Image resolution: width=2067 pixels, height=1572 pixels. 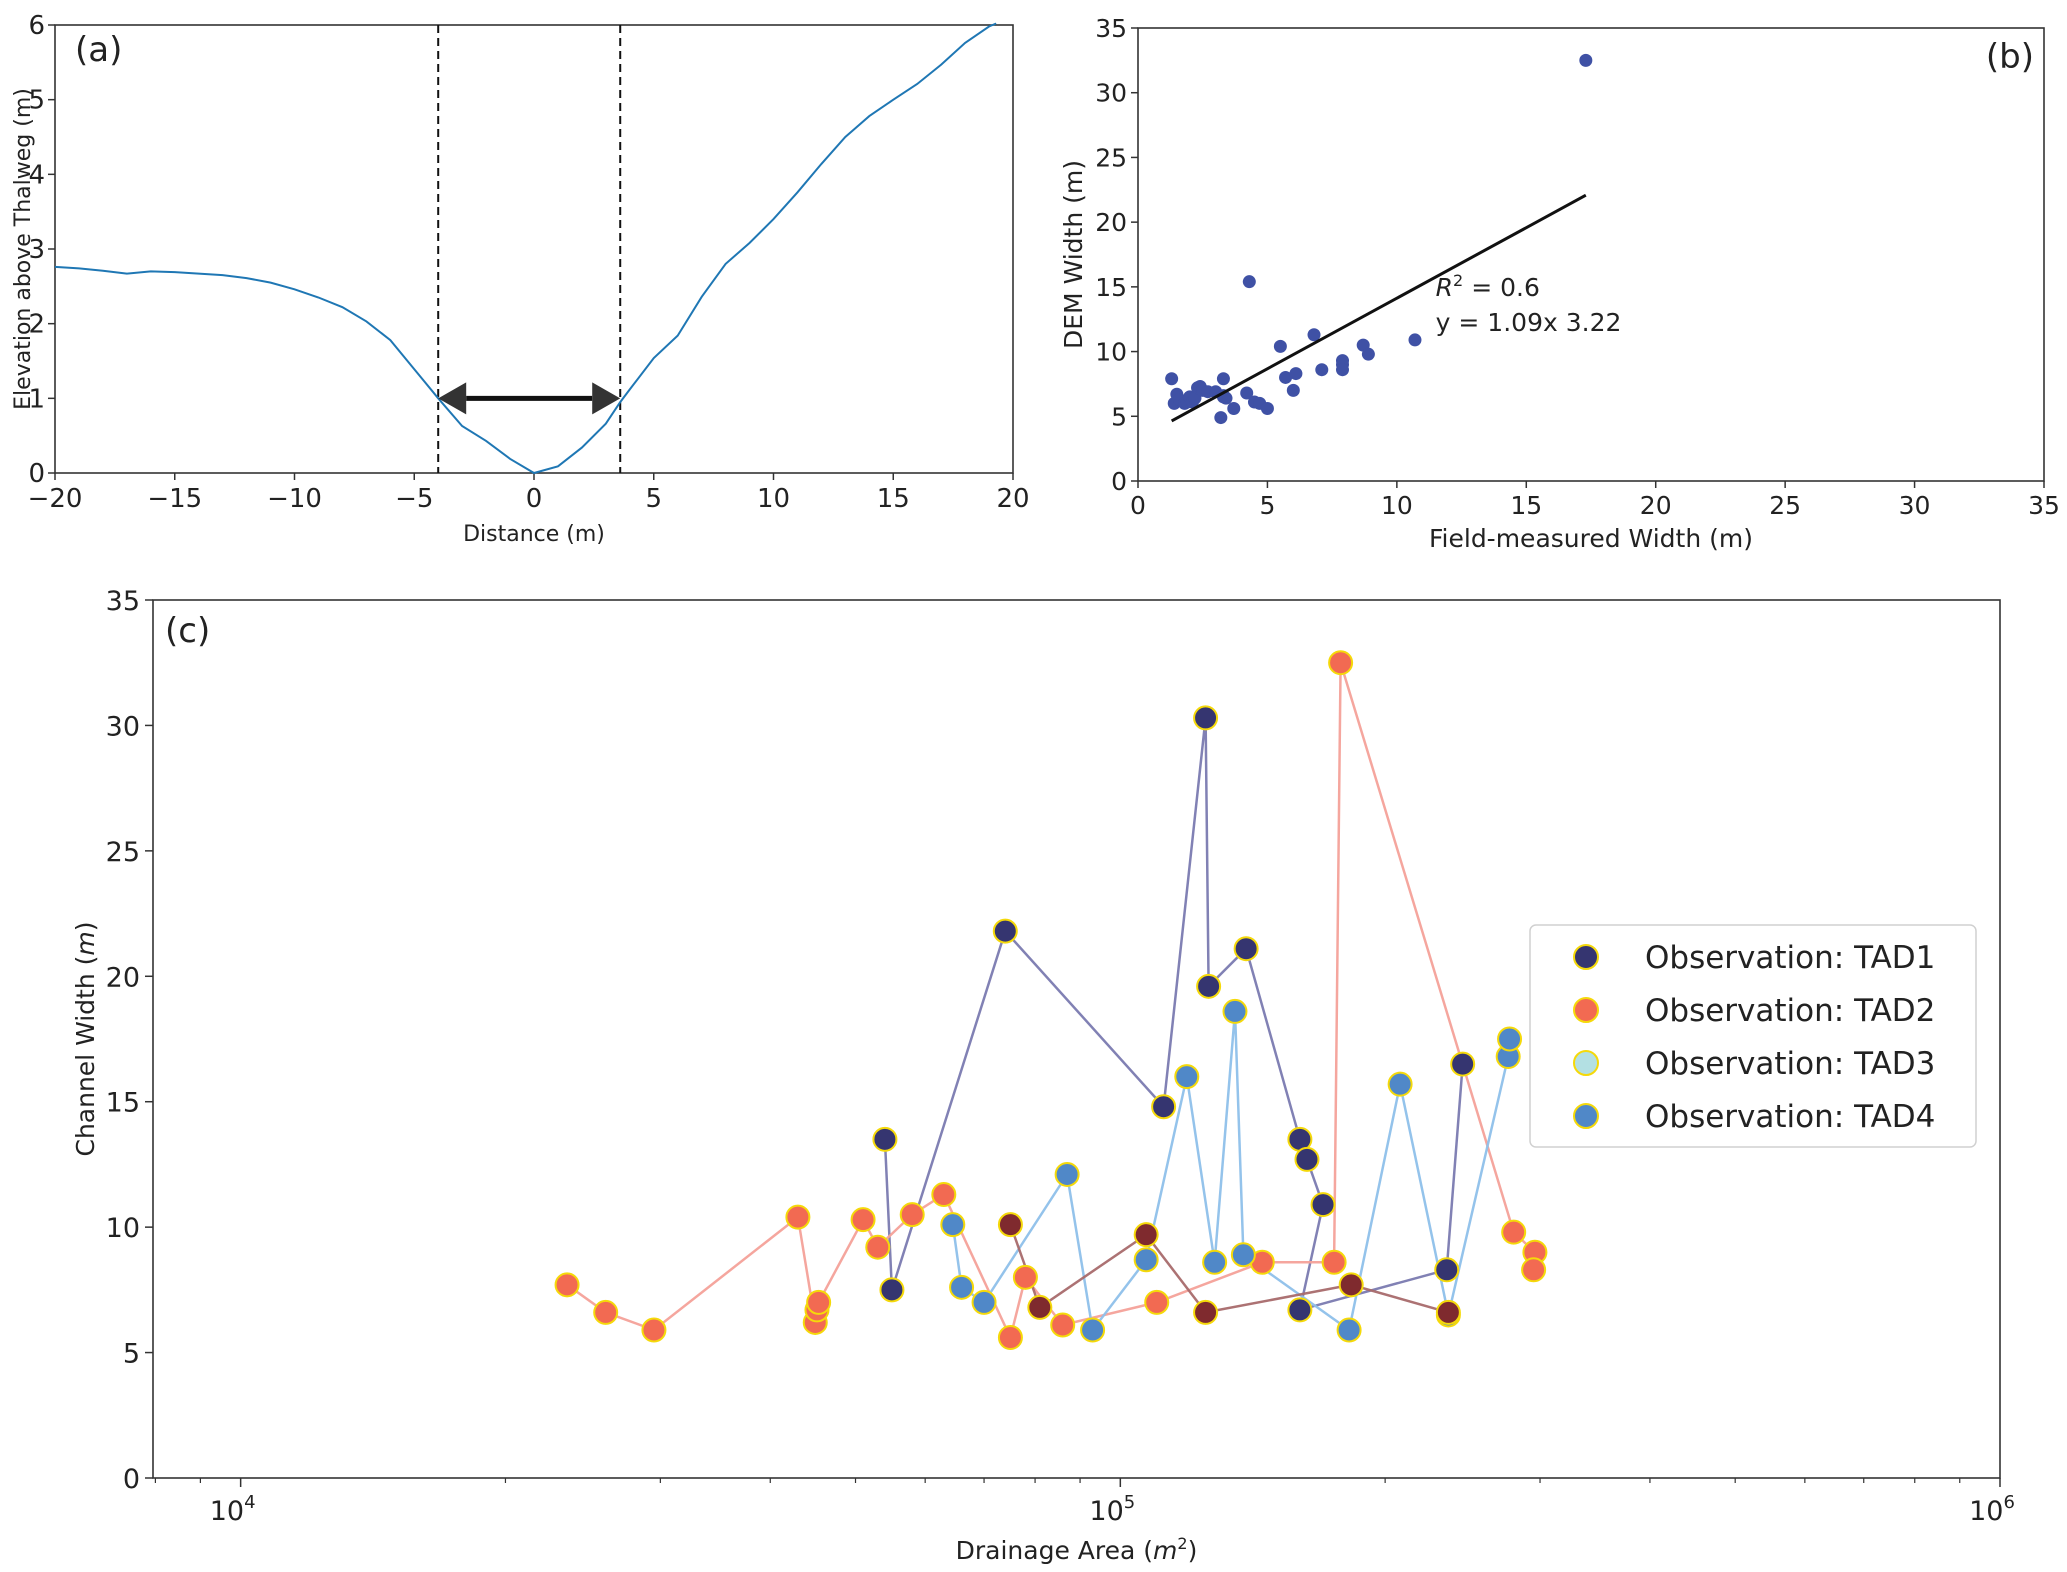 I want to click on legend-label: Observation: TAD4, so click(x=1790, y=1117).